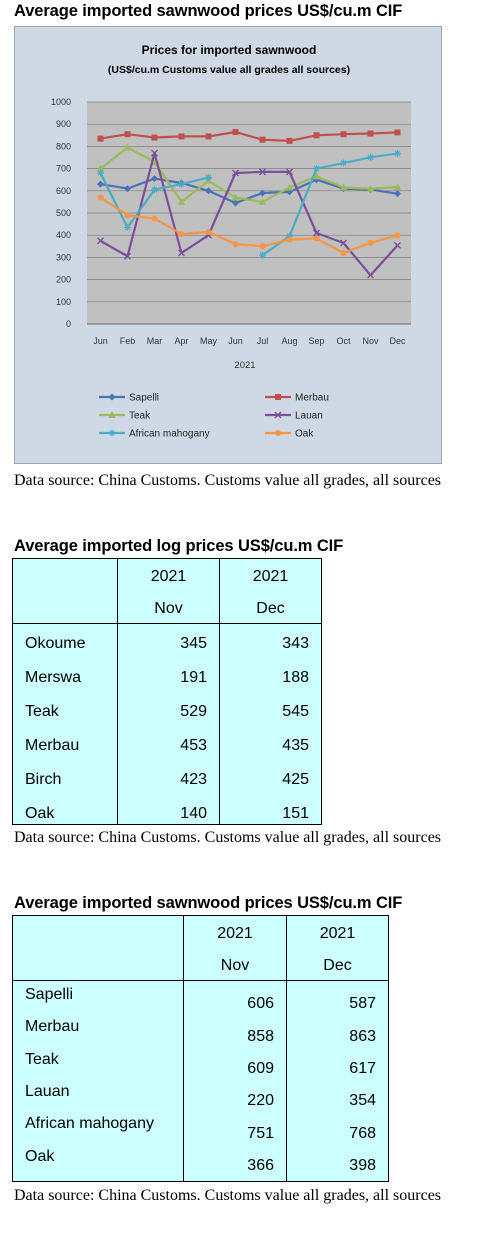 The height and width of the screenshot is (1235, 488). What do you see at coordinates (63, 235) in the screenshot?
I see `y-tick-label: 400` at bounding box center [63, 235].